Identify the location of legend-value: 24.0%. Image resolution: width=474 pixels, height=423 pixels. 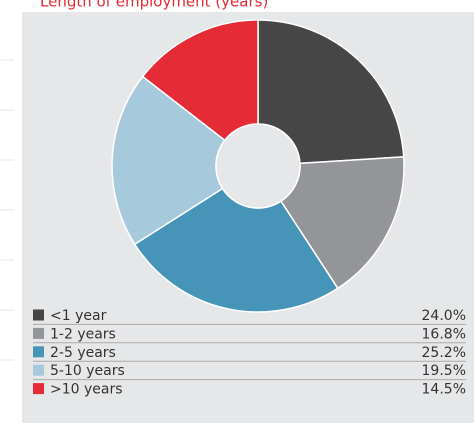
(444, 316).